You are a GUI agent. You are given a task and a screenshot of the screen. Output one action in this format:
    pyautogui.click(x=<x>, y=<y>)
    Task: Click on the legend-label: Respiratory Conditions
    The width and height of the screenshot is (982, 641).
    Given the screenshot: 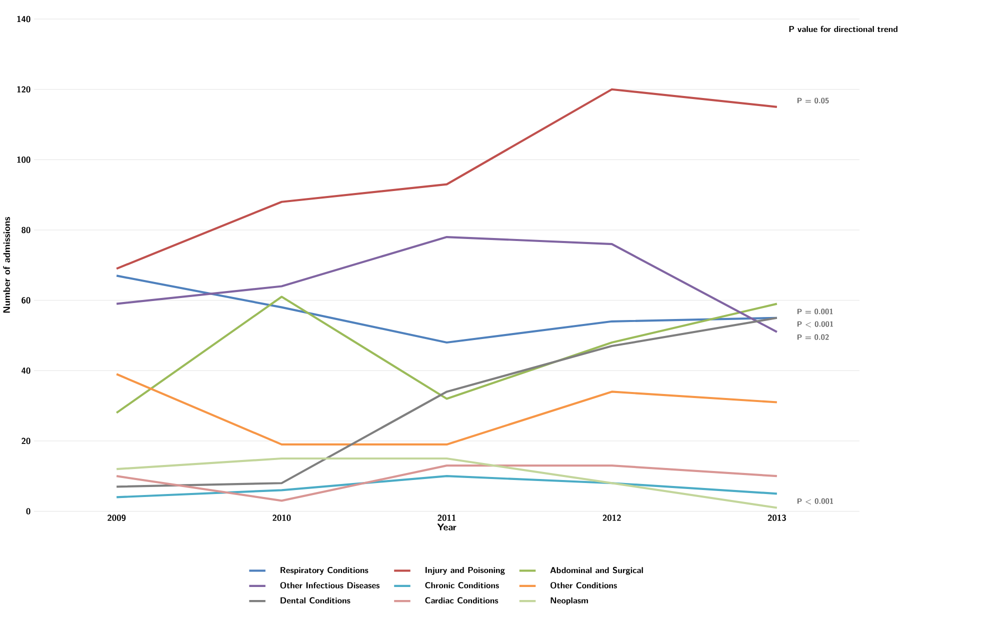 What is the action you would take?
    pyautogui.click(x=324, y=571)
    